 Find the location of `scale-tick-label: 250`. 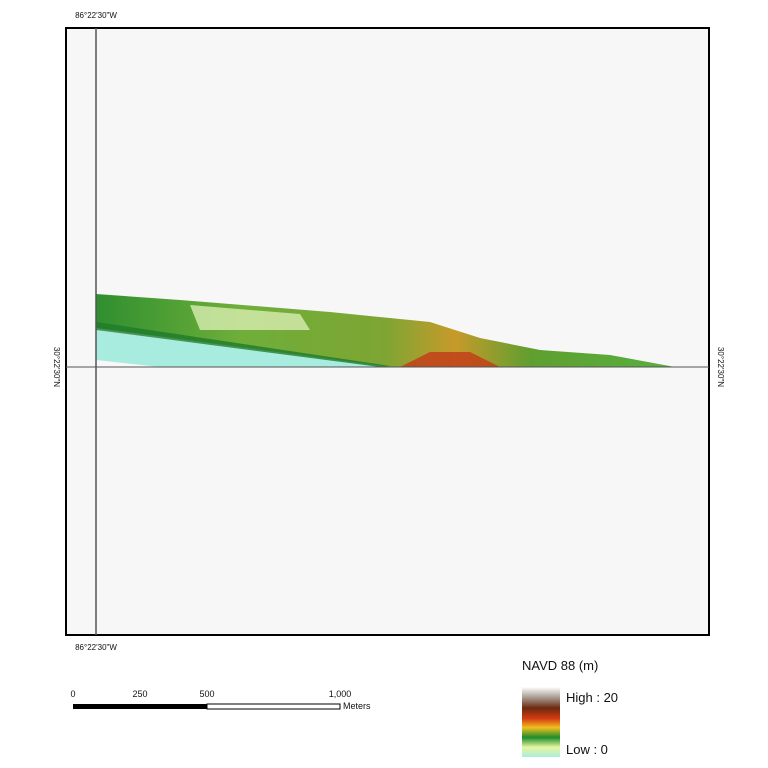

scale-tick-label: 250 is located at coordinates (139, 694).